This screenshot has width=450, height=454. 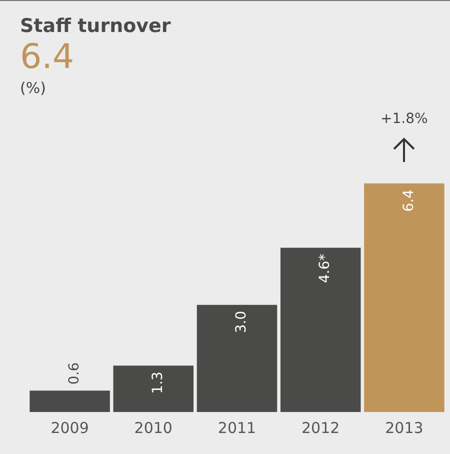 What do you see at coordinates (69, 427) in the screenshot?
I see `x-tick-label: 2009` at bounding box center [69, 427].